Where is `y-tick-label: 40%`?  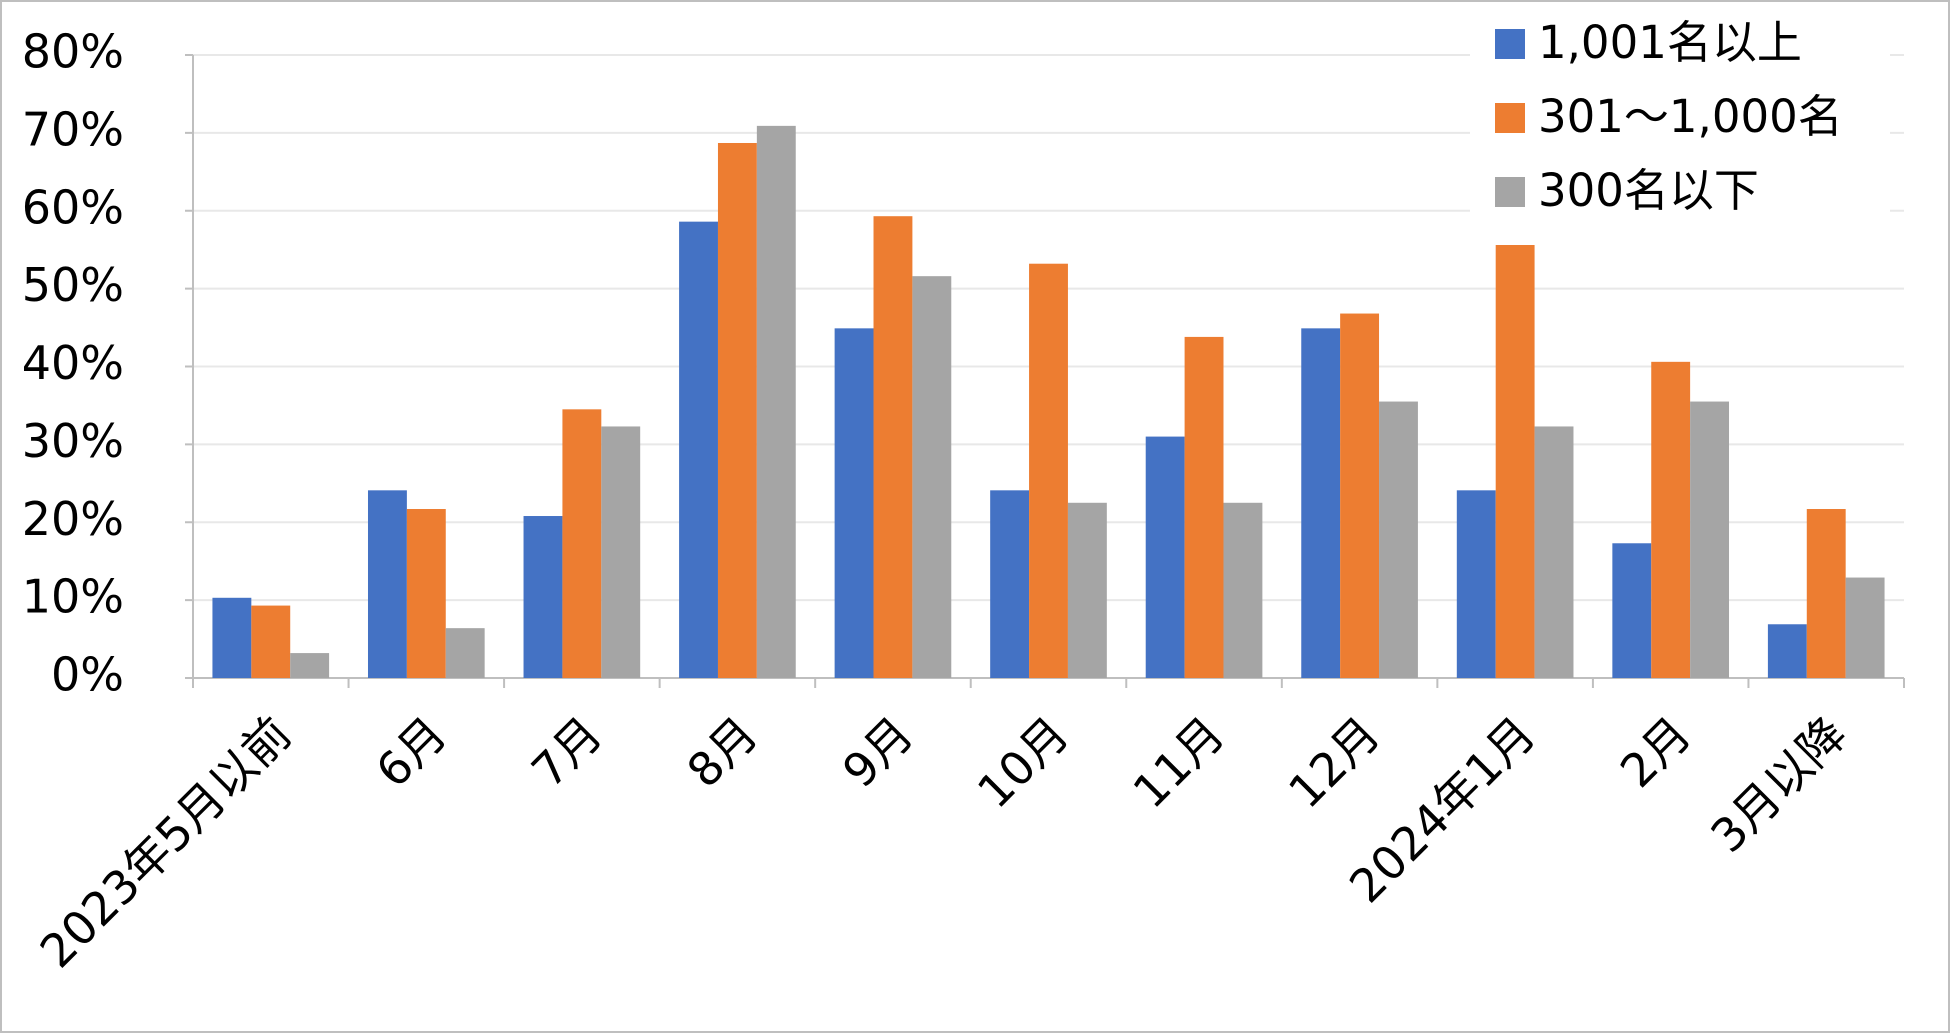 y-tick-label: 40% is located at coordinates (73, 363).